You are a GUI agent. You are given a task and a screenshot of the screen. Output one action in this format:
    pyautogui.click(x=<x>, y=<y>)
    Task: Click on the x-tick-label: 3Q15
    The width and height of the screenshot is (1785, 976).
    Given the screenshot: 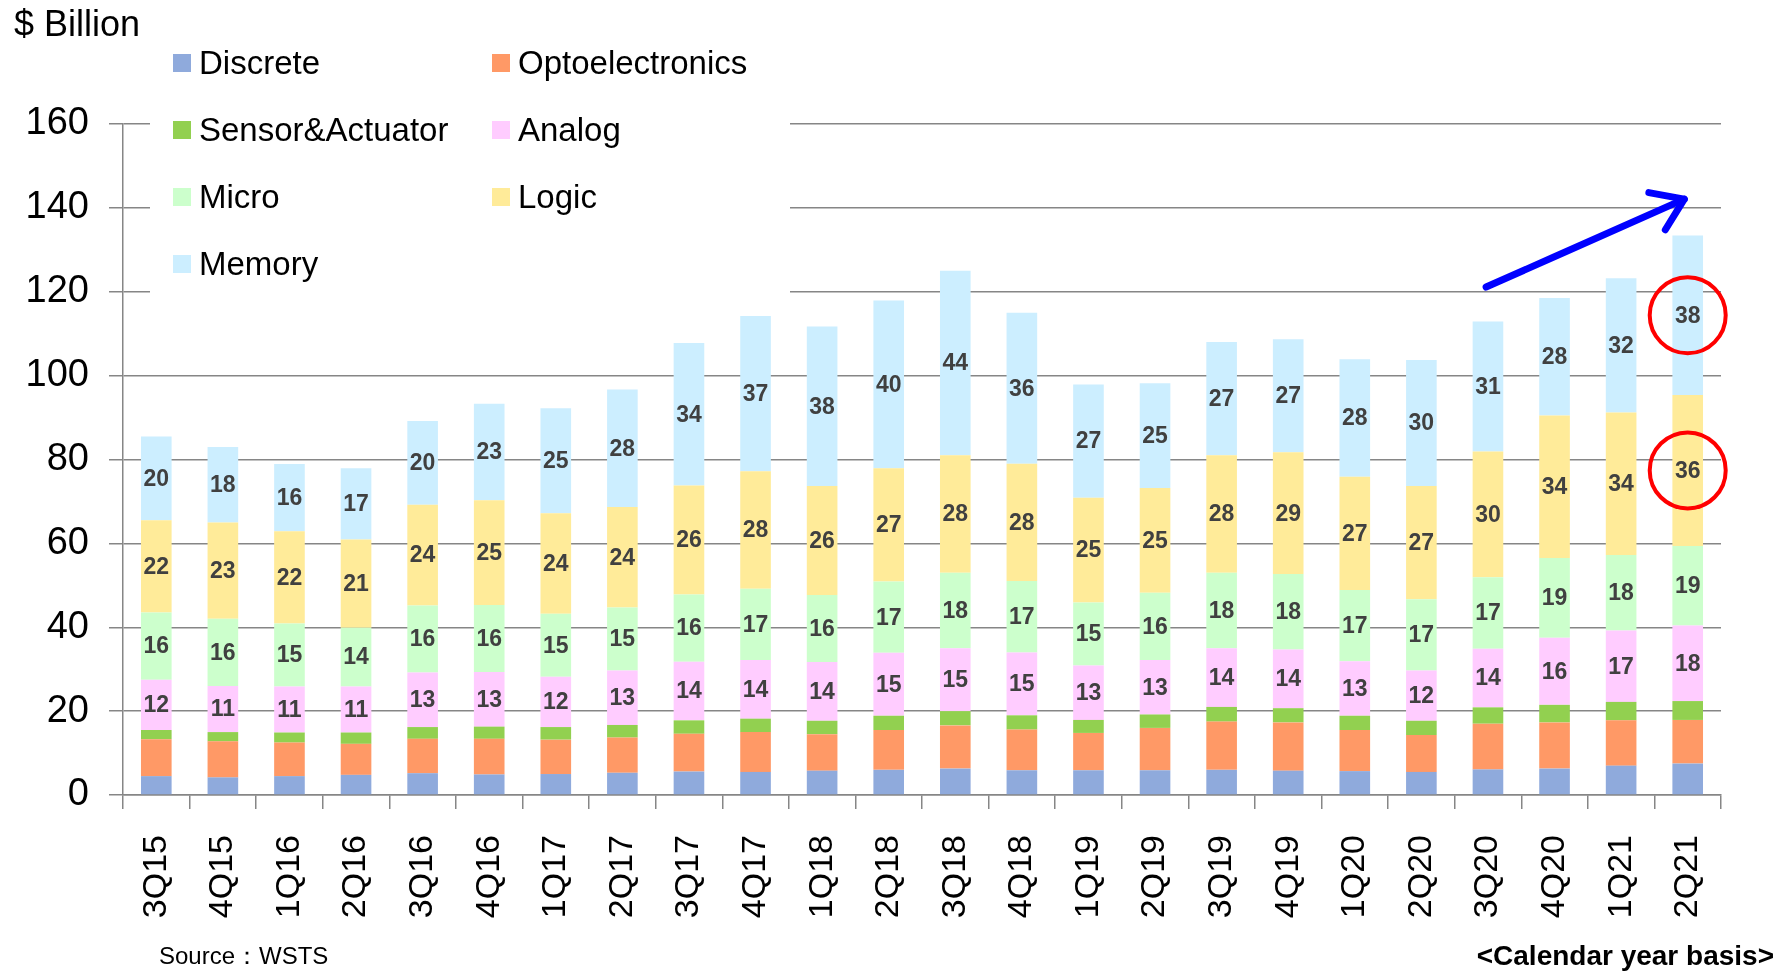 What is the action you would take?
    pyautogui.click(x=153, y=877)
    